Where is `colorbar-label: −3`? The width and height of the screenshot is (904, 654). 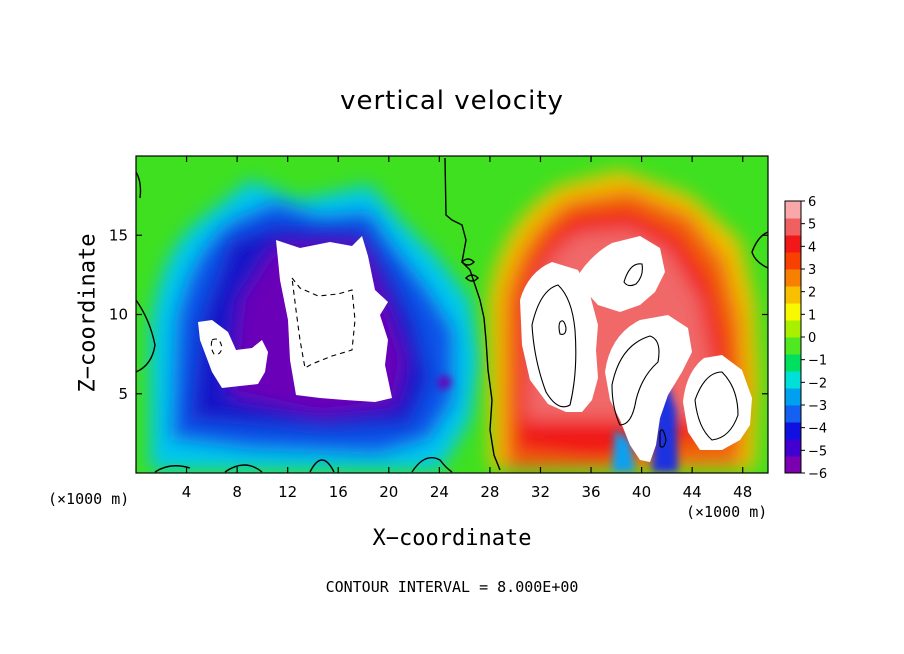 colorbar-label: −3 is located at coordinates (817, 406).